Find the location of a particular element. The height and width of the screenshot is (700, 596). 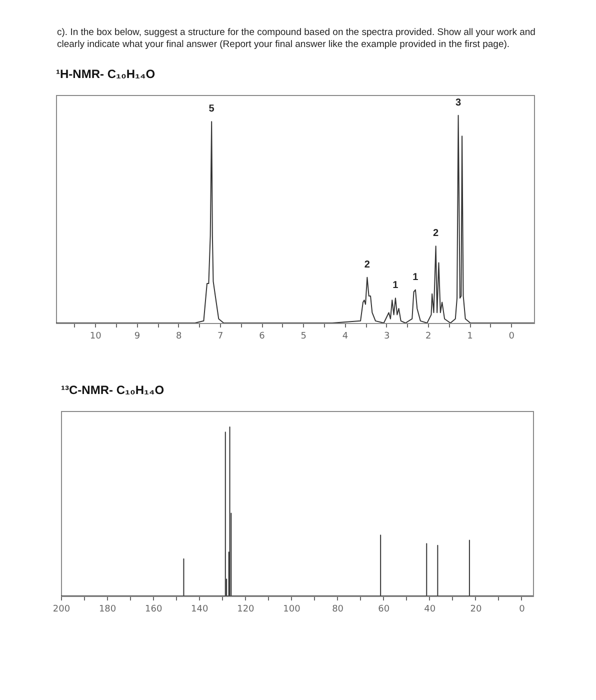

x-tick-label: 40 is located at coordinates (430, 609).